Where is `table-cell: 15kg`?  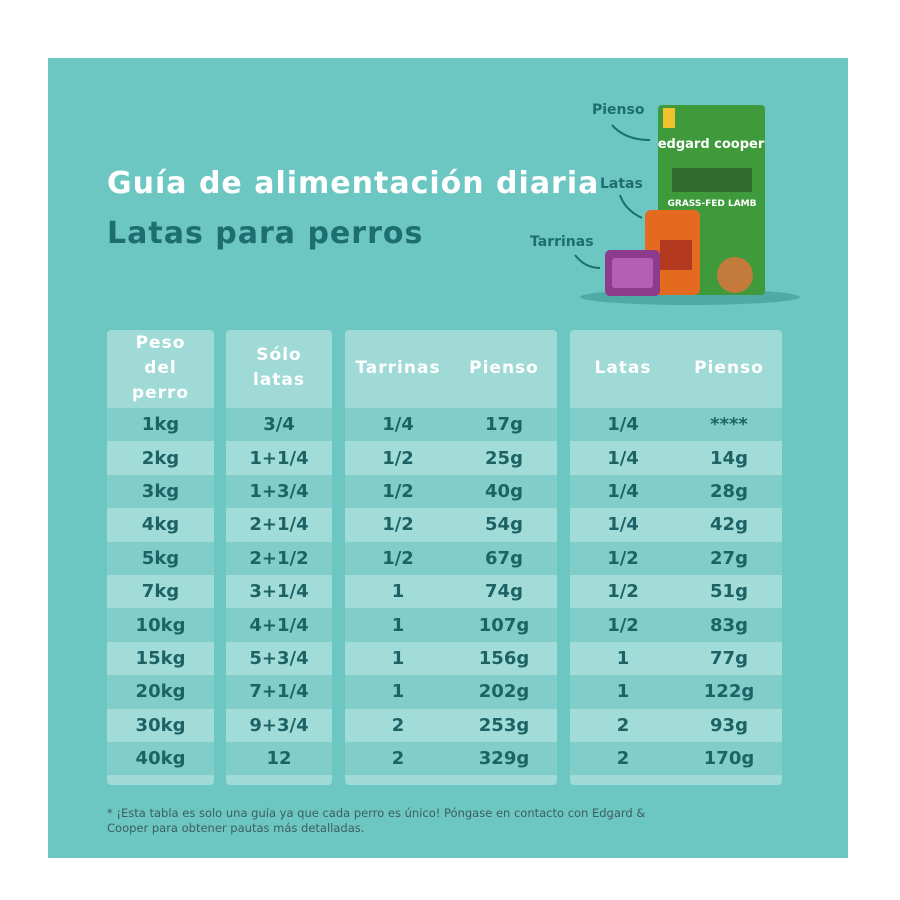 table-cell: 15kg is located at coordinates (160, 658).